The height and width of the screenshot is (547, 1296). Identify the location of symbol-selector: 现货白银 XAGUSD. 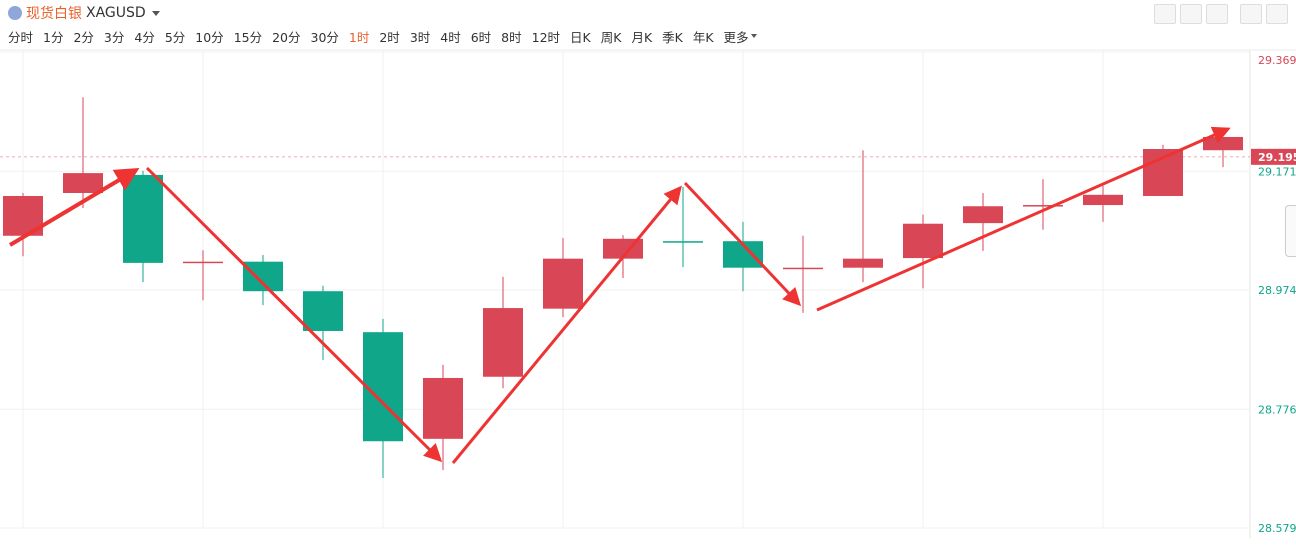
(84, 13).